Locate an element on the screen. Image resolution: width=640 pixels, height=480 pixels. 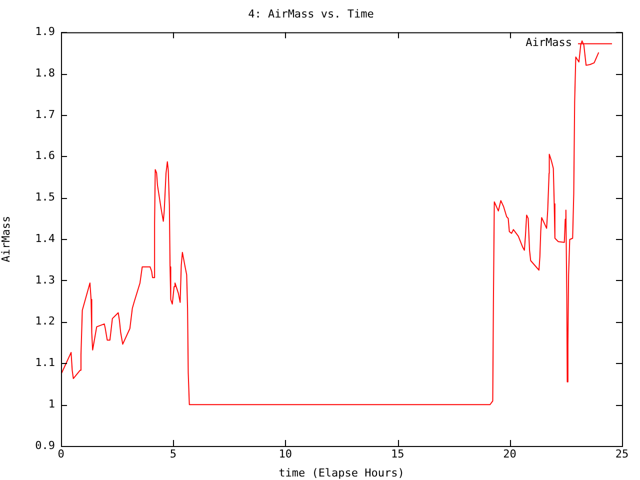
y-tick-label: 1.3 is located at coordinates (45, 279).